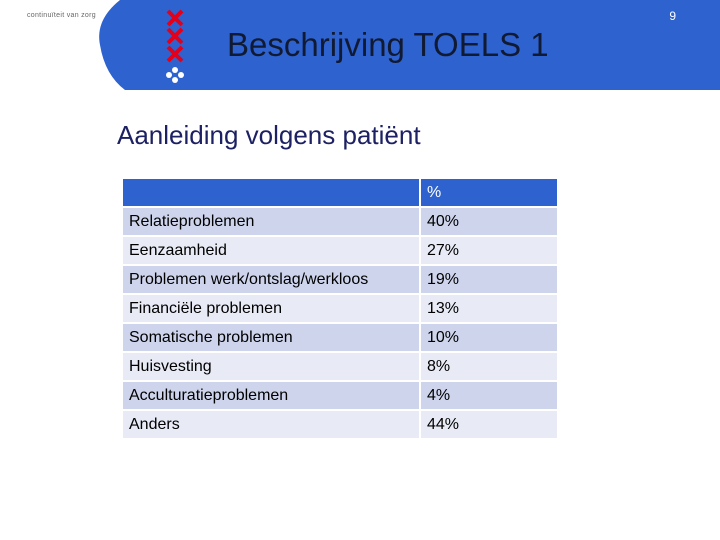 The height and width of the screenshot is (540, 720). I want to click on percent-cell: 4%, so click(489, 395).